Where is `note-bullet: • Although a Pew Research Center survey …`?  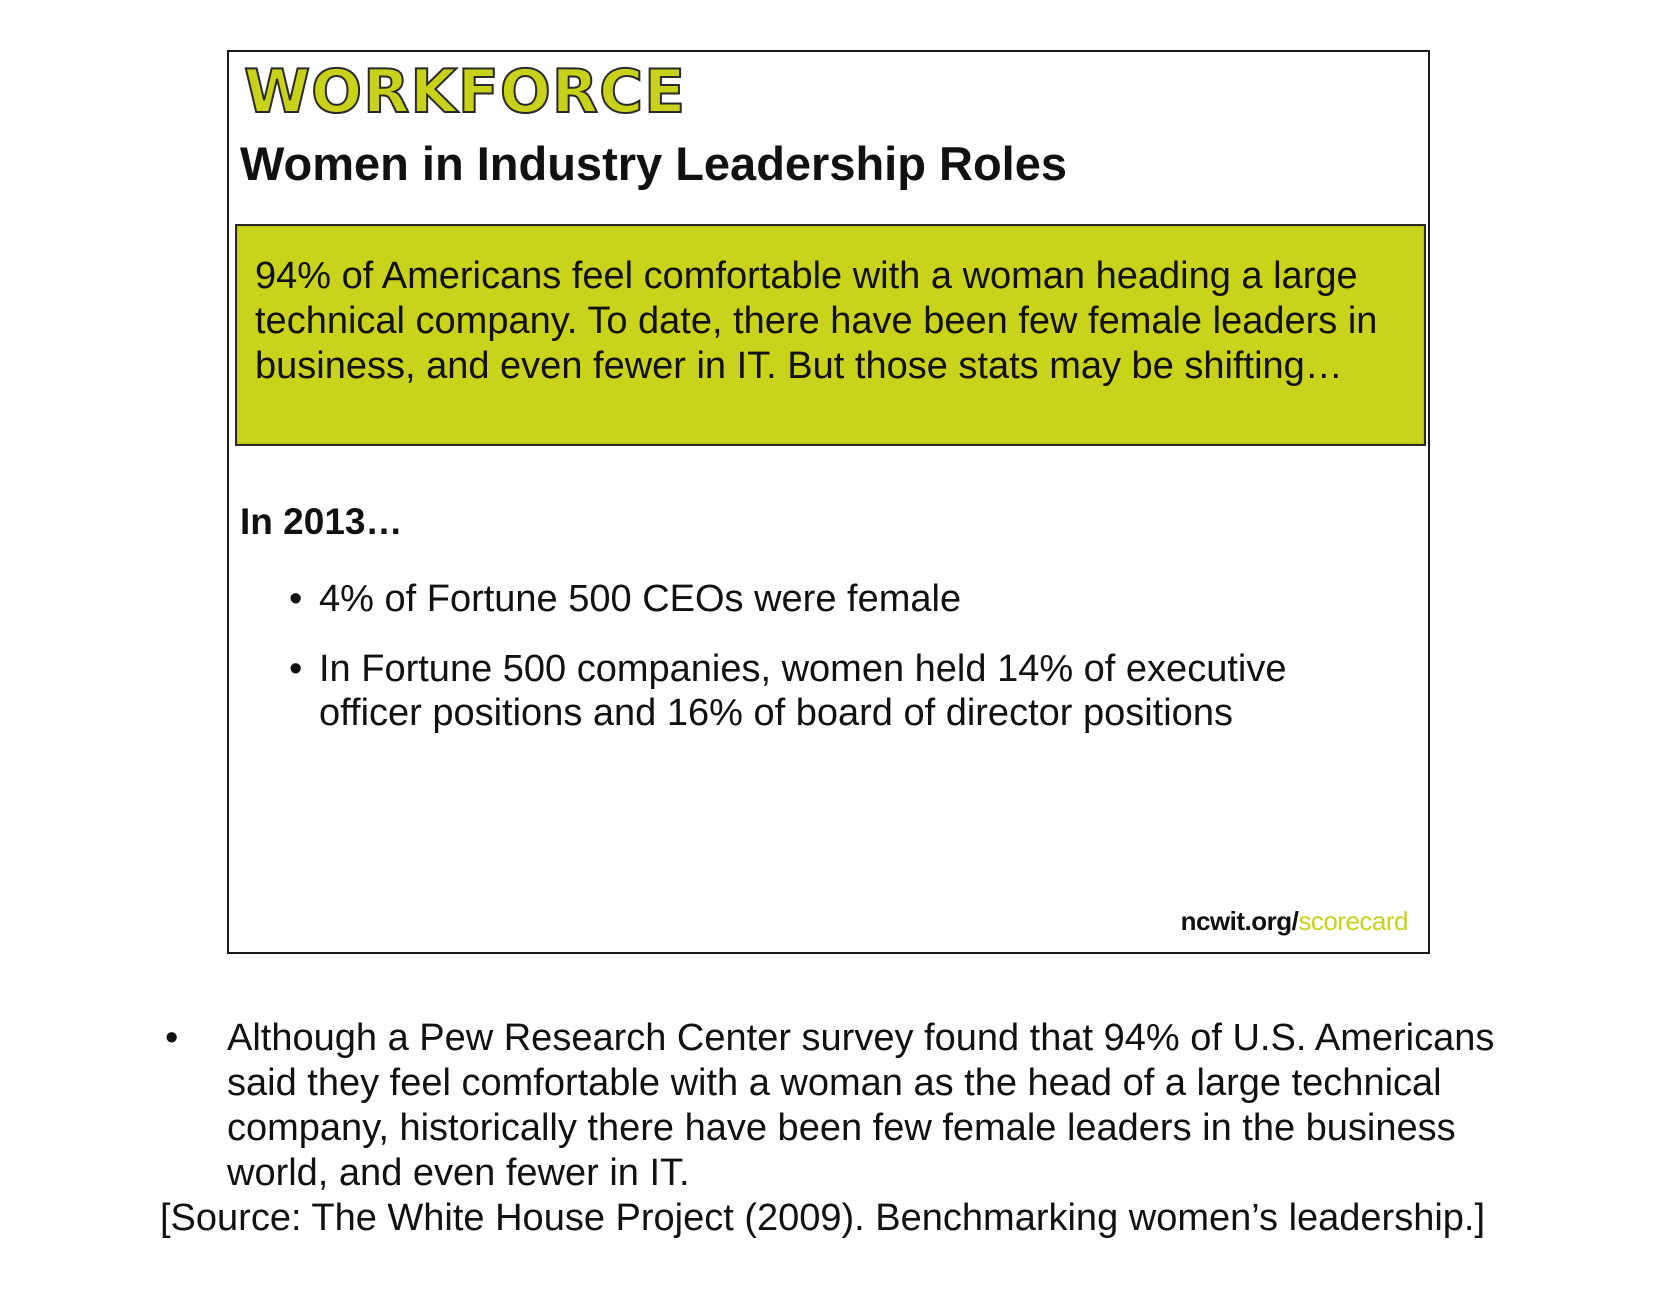 note-bullet: • Although a Pew Research Center survey … is located at coordinates (860, 1106).